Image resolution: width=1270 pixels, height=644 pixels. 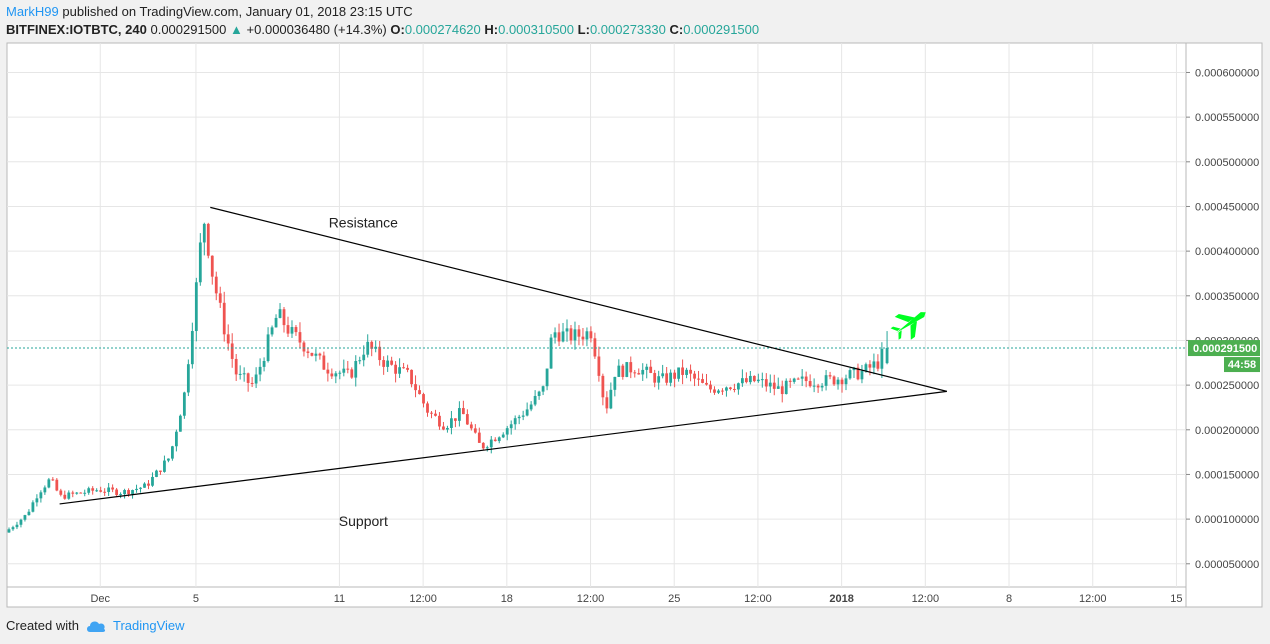 I want to click on high-label: H:, so click(x=491, y=29).